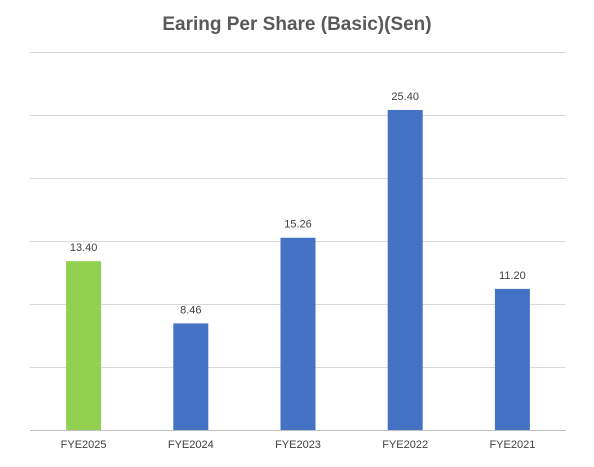 This screenshot has width=594, height=467. I want to click on data-label-fye2024: 8.46, so click(190, 310).